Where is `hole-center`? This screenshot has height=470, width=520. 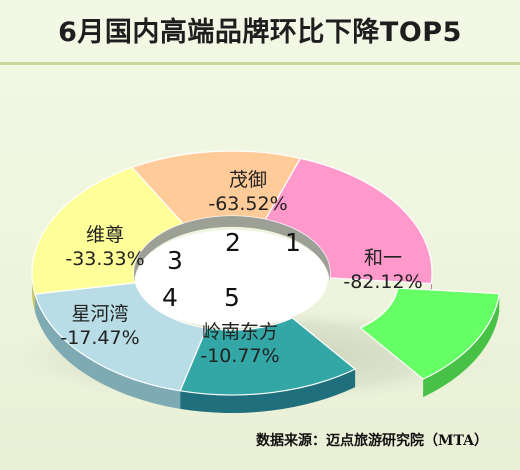
hole-center is located at coordinates (232, 279).